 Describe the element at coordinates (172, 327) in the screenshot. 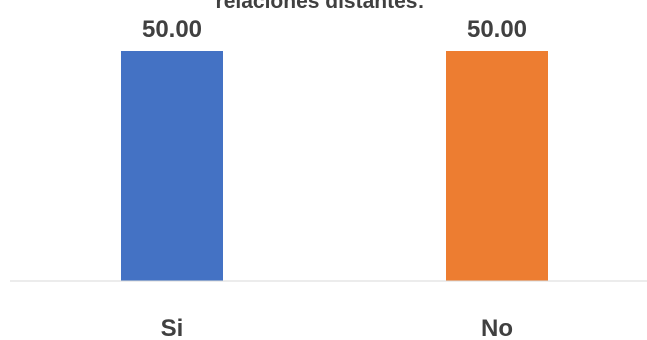

I see `category-label-si: Si` at that location.